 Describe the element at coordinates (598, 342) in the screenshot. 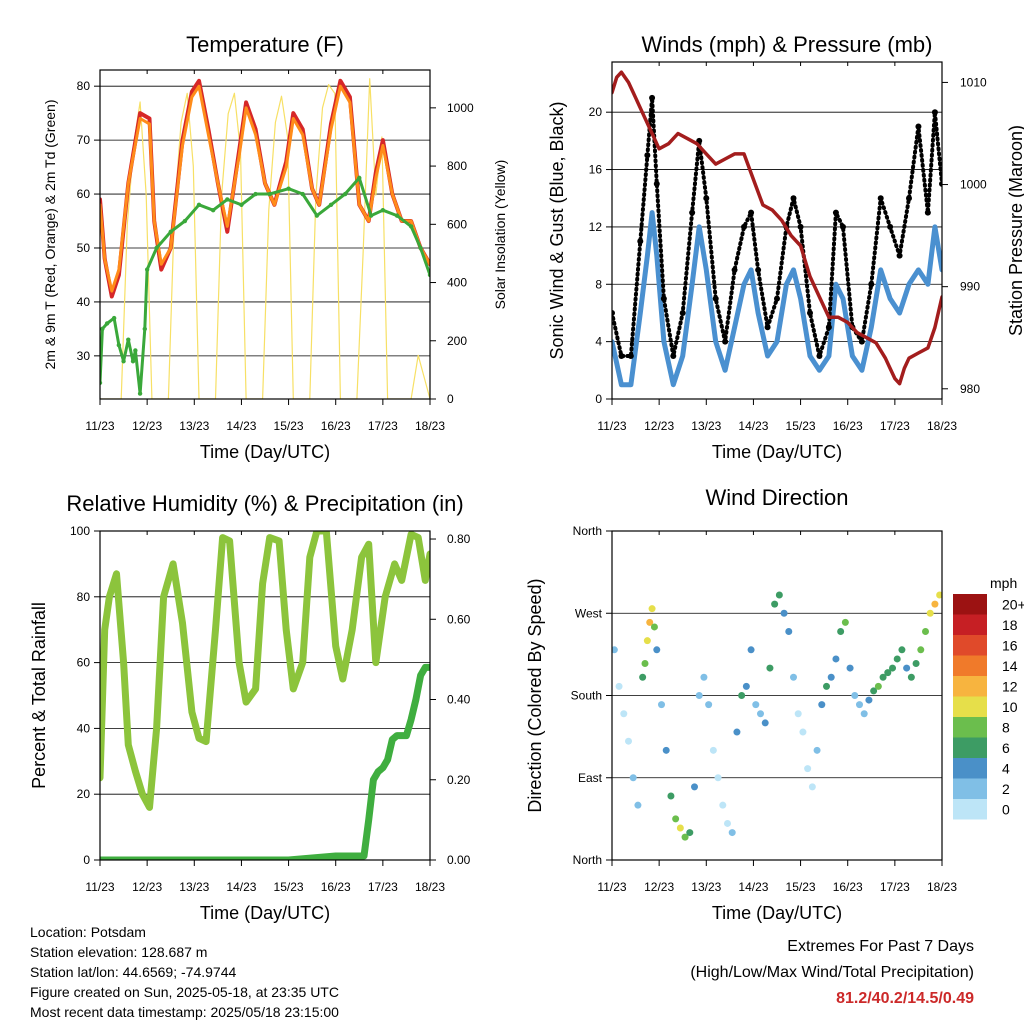

I see `y-tick-label: 4` at that location.